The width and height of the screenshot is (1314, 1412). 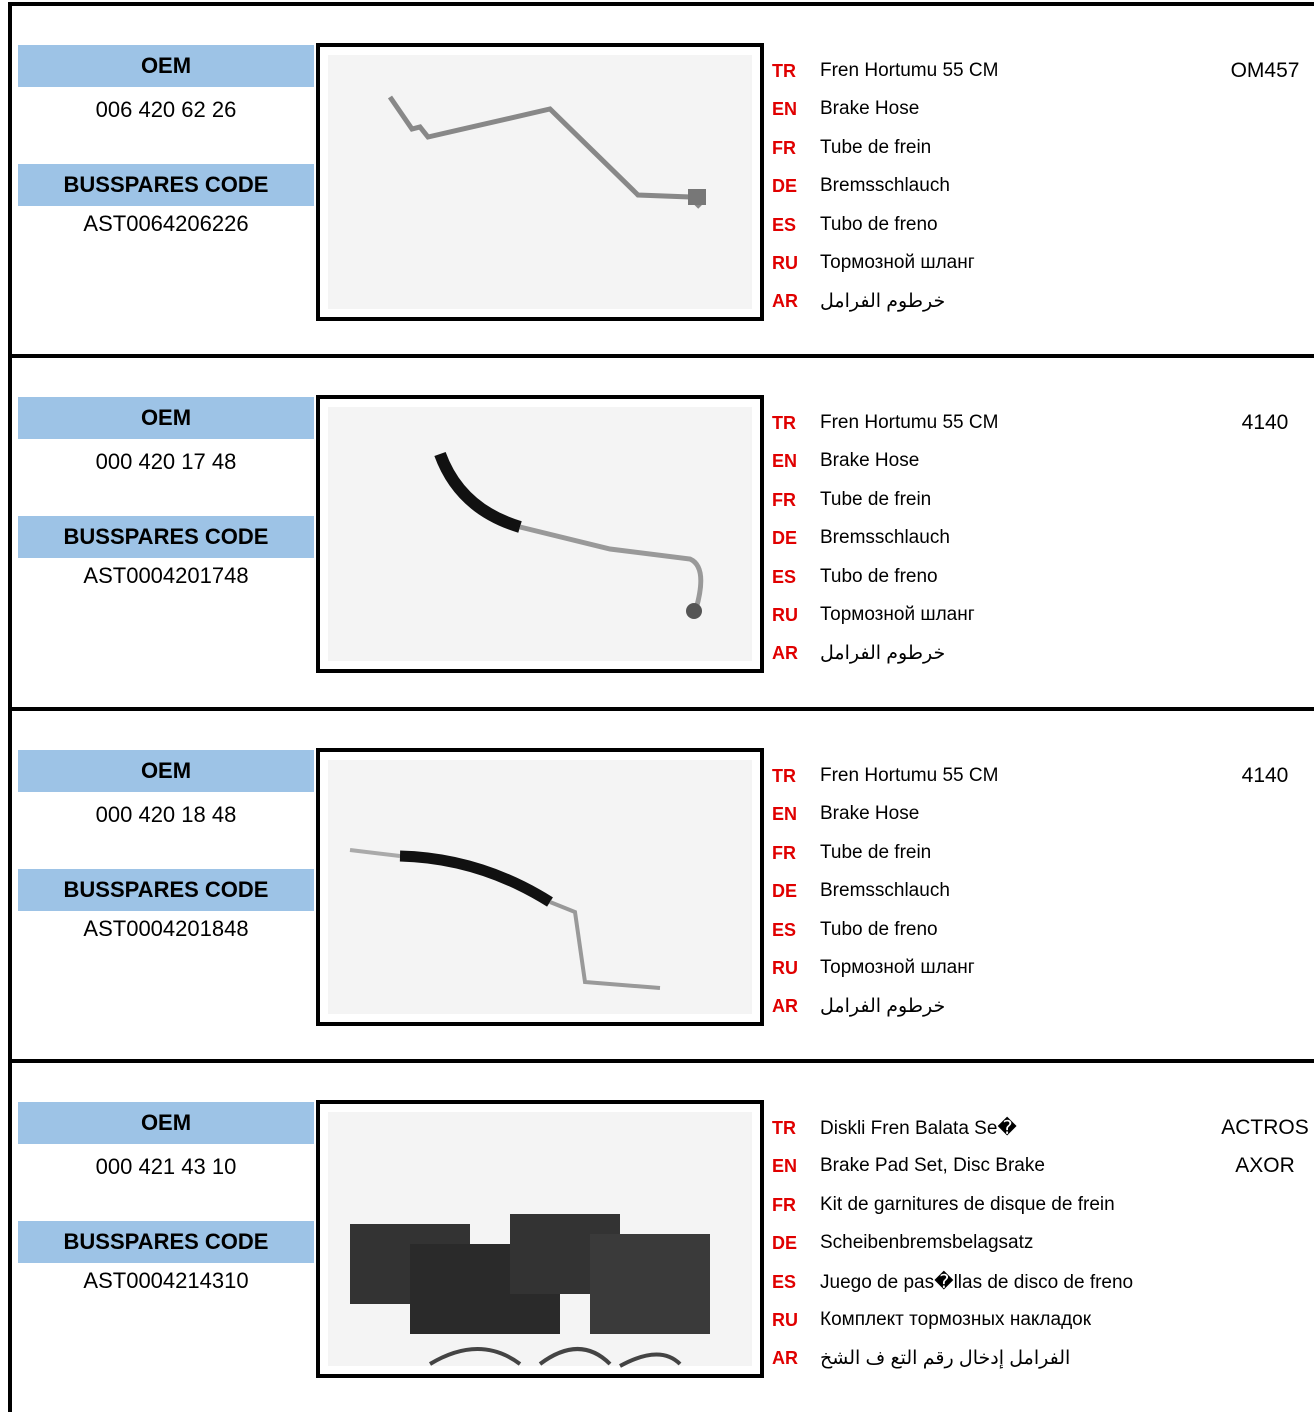 What do you see at coordinates (927, 1243) in the screenshot?
I see `description: Scheibenbremsbelagsatz` at bounding box center [927, 1243].